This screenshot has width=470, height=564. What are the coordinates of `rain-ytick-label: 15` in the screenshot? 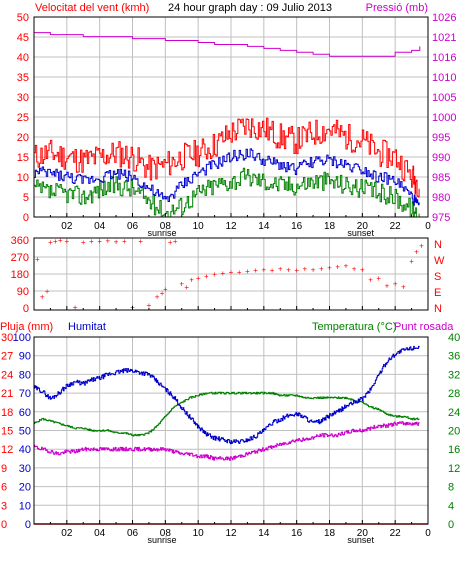 It's located at (7, 432).